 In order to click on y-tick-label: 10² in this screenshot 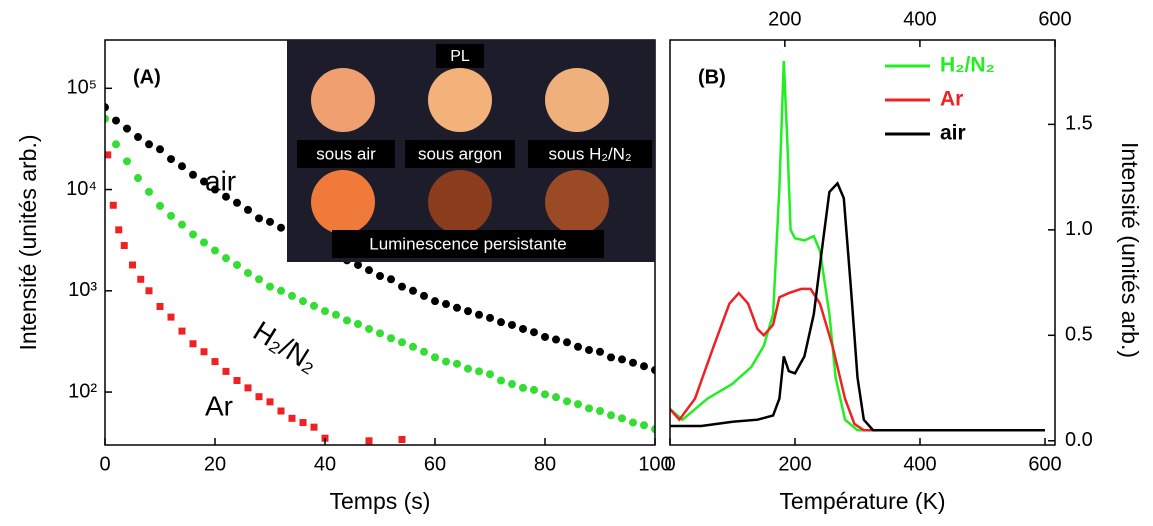, I will do `click(82, 391)`.